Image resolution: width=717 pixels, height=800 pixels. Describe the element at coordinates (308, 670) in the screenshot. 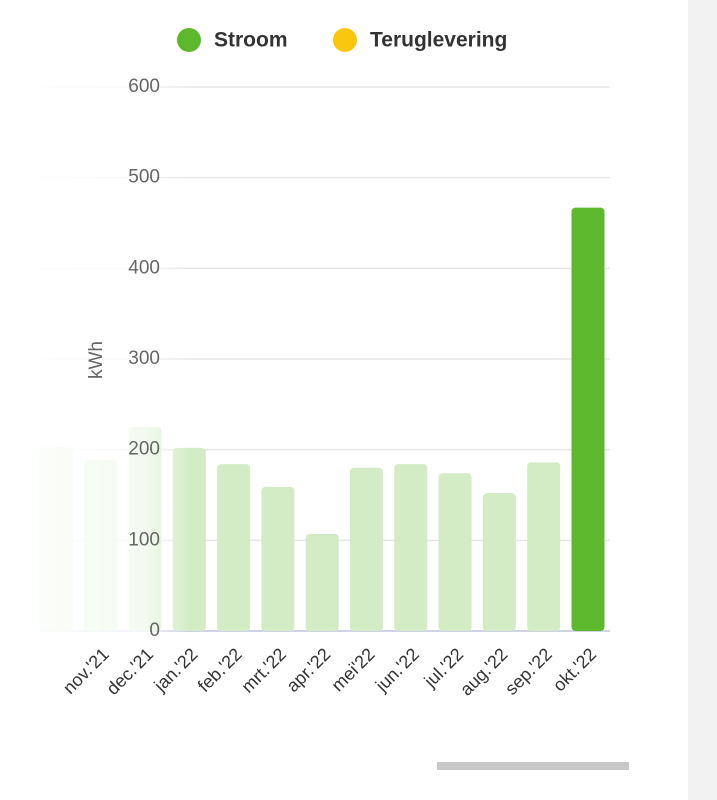

I see `x-tick-label: apr.'22` at that location.